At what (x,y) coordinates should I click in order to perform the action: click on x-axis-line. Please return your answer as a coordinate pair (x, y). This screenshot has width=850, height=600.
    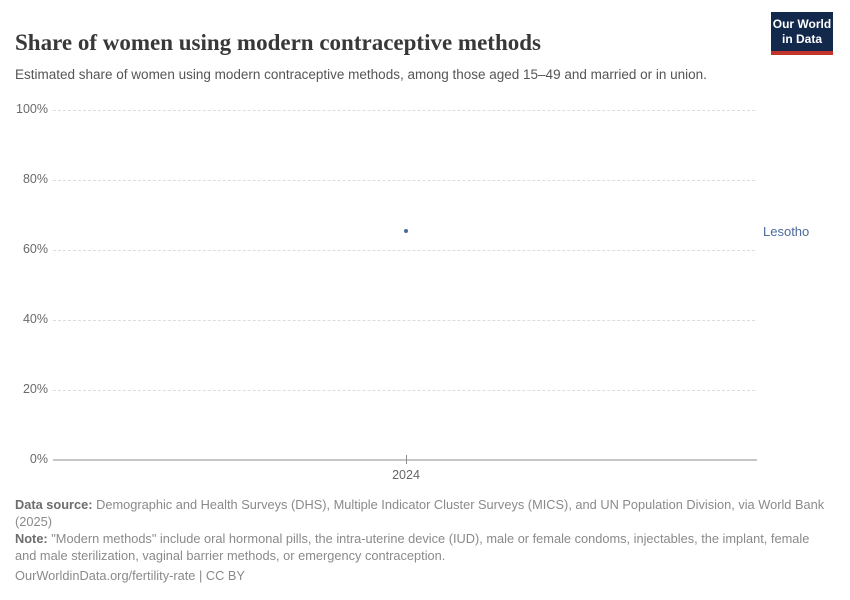
    Looking at the image, I should click on (405, 460).